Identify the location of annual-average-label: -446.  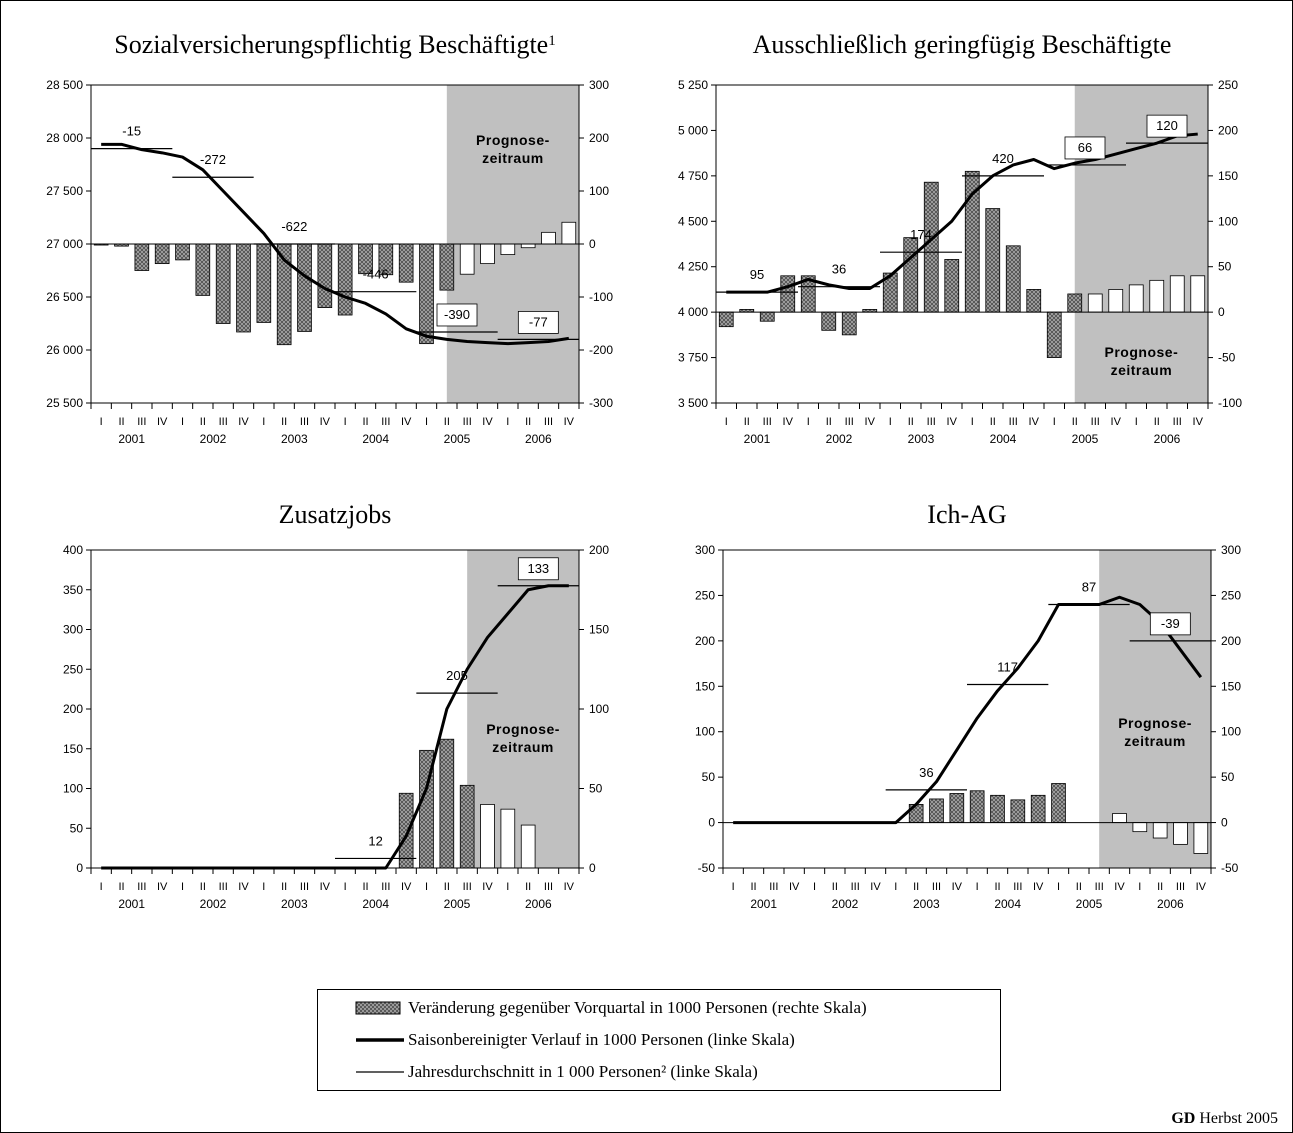
(376, 274).